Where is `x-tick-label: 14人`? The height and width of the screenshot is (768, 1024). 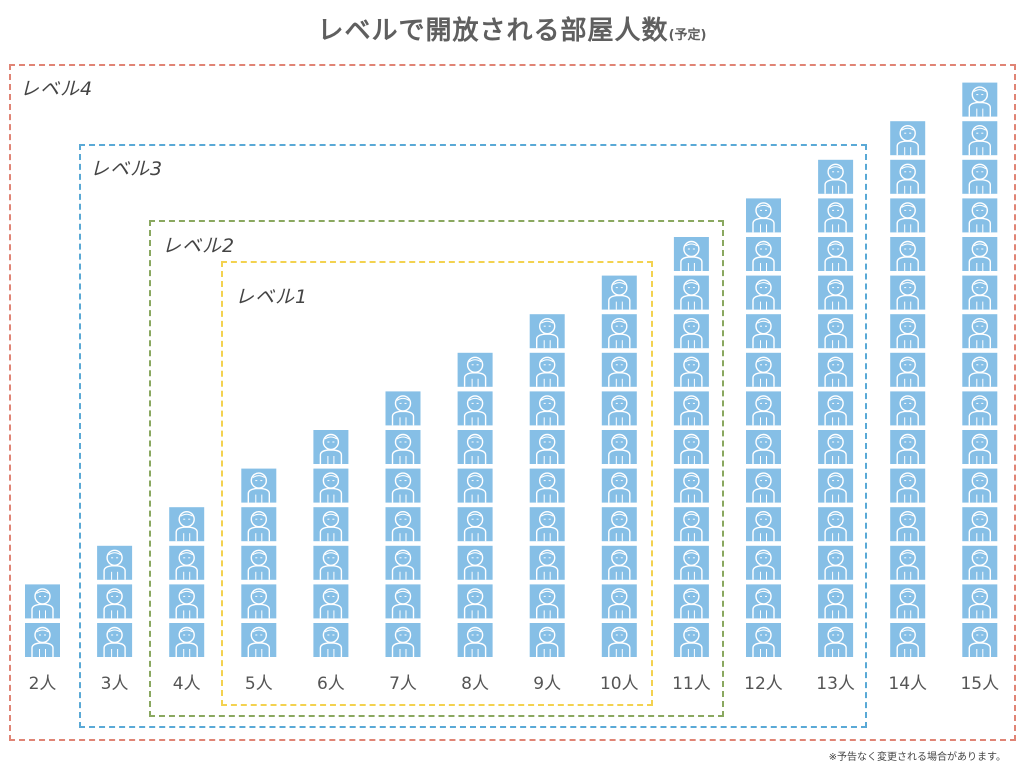
x-tick-label: 14人 is located at coordinates (907, 684).